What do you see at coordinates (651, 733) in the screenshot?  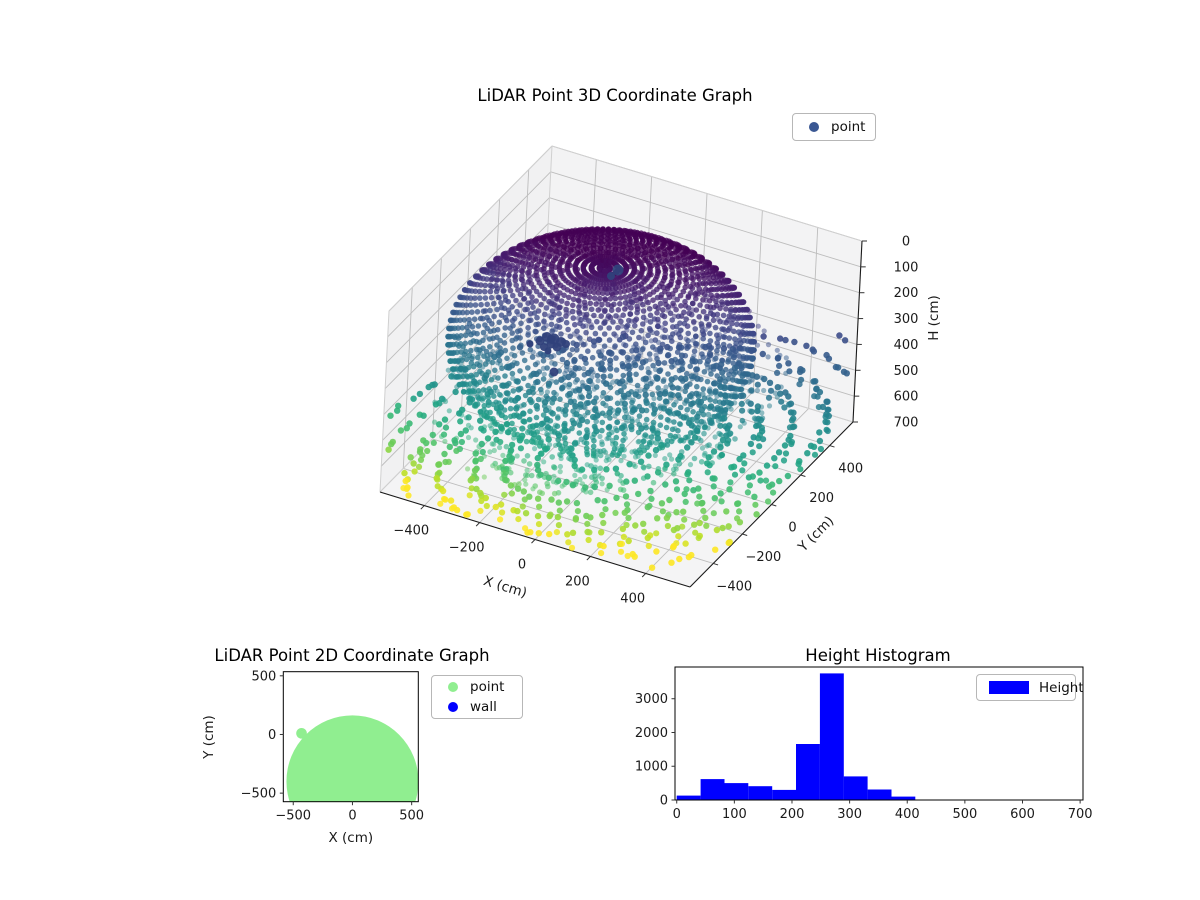 I see `svg-text: 2000` at bounding box center [651, 733].